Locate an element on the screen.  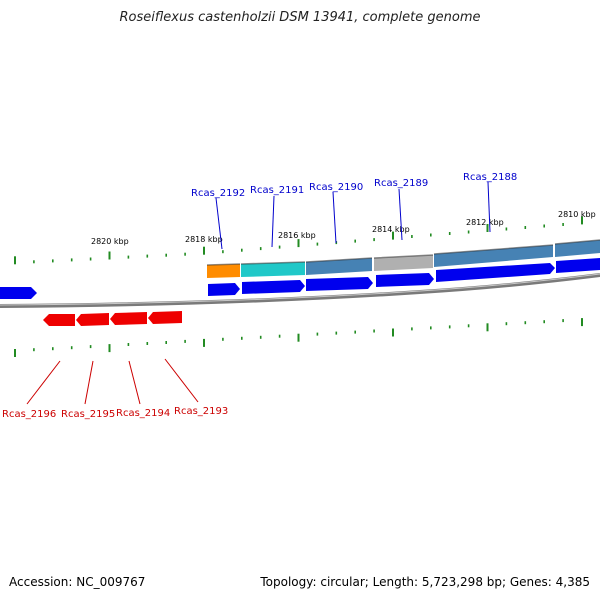
kbp-label: 2810 kbp is located at coordinates (577, 214).